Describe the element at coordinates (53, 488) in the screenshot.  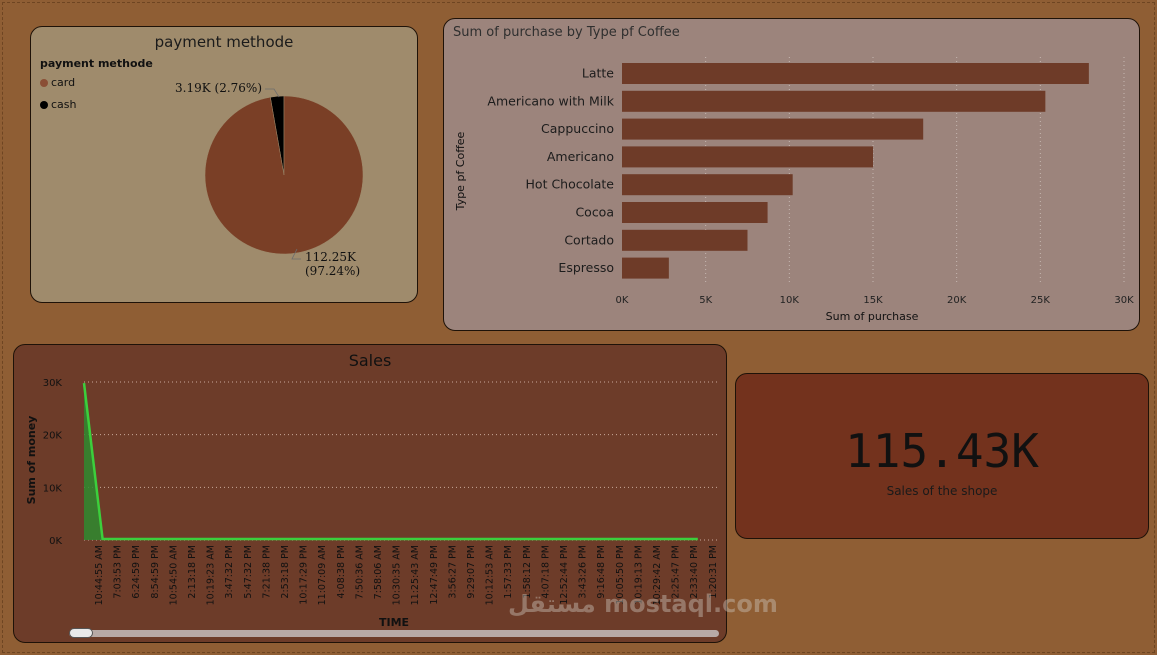
I see `y-tick-label: 10K` at that location.